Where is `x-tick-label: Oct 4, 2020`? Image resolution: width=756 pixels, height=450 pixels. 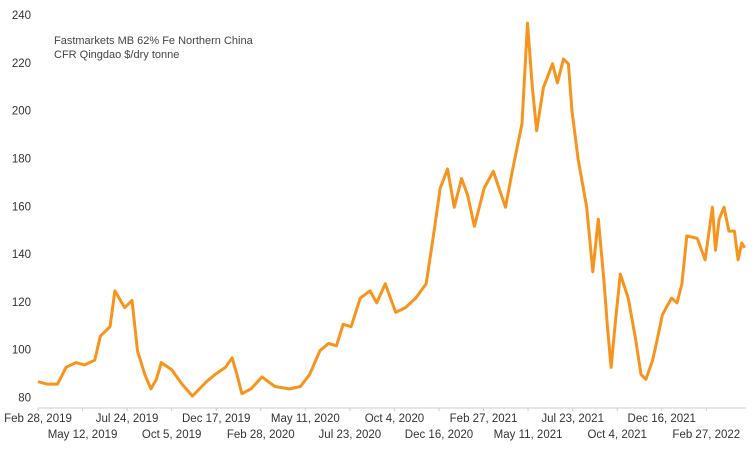 x-tick-label: Oct 4, 2020 is located at coordinates (394, 419).